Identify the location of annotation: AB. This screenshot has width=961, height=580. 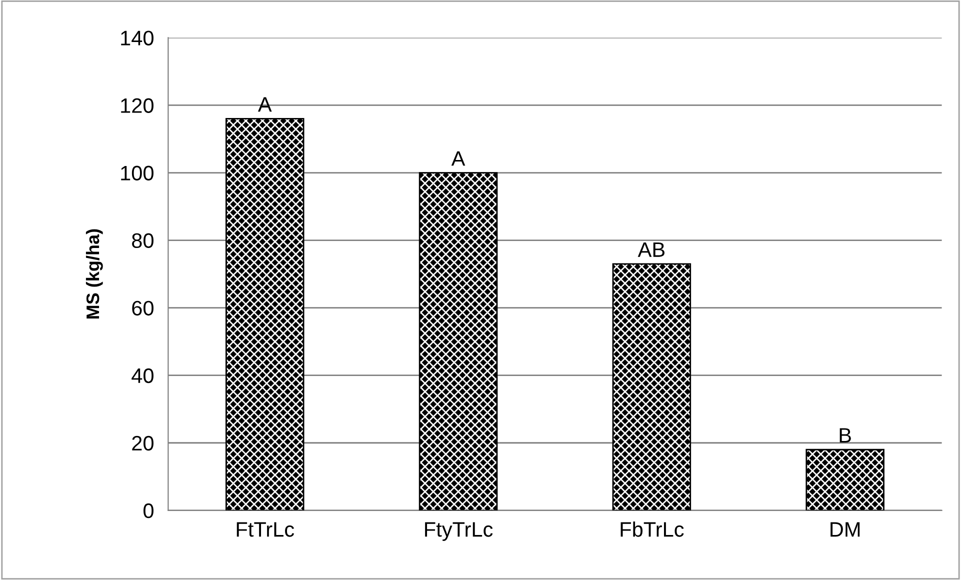
(651, 249).